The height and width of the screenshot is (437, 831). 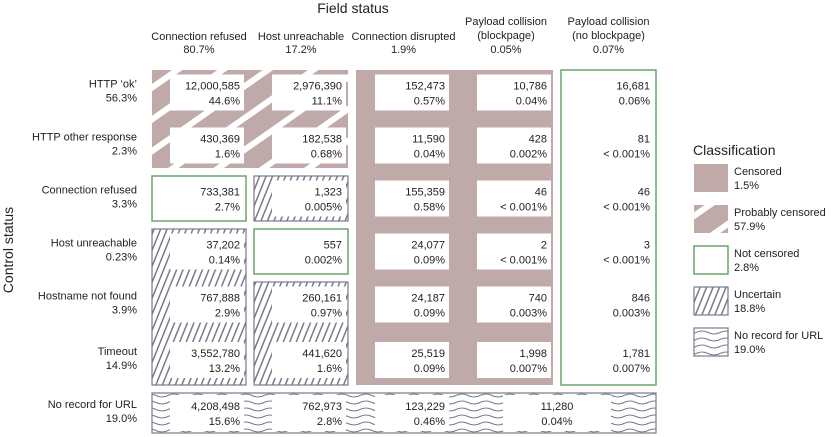 I want to click on table-cell: 16,681 0.06%, so click(x=617, y=92).